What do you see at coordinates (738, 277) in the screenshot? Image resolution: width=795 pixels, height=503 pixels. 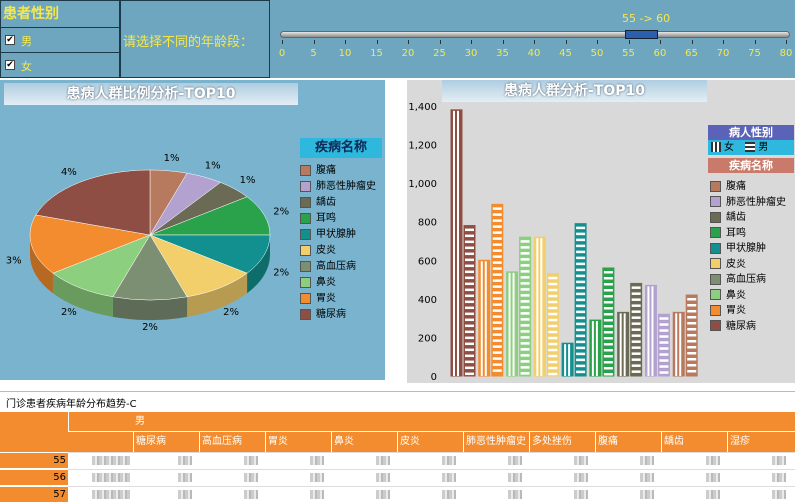 I see `bar-legend-item: 高血压病` at bounding box center [738, 277].